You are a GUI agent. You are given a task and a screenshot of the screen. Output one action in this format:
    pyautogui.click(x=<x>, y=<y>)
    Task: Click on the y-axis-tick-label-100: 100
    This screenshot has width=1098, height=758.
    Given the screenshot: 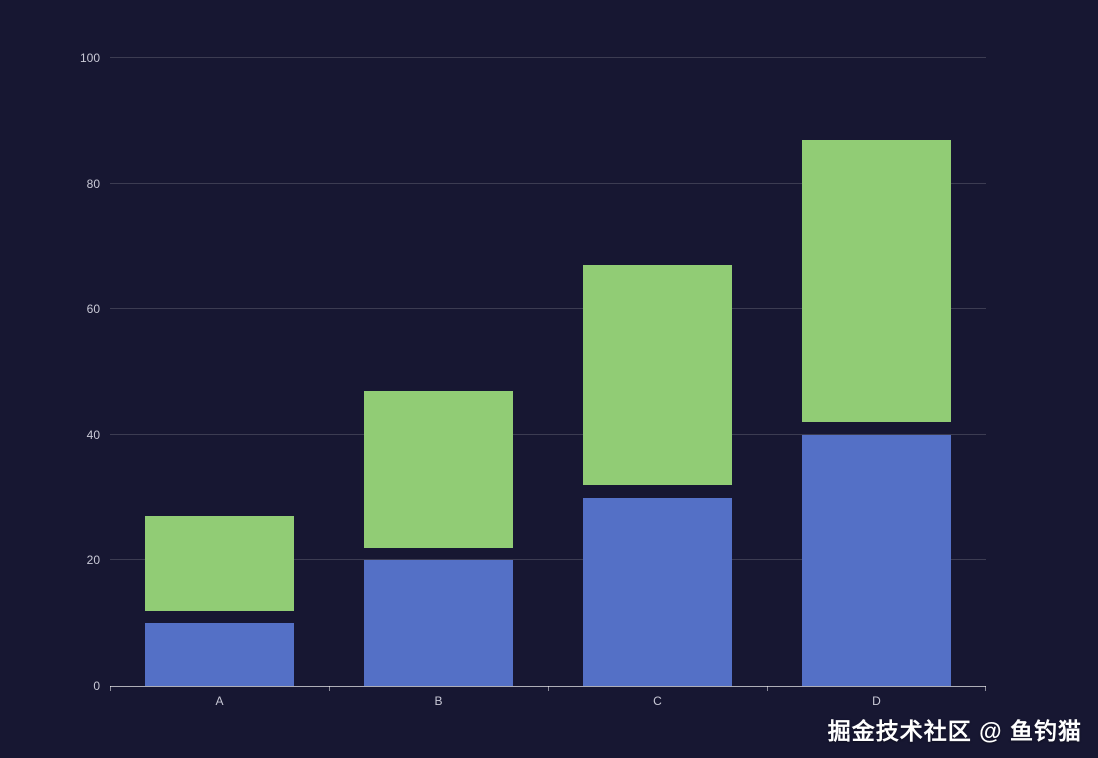 What is the action you would take?
    pyautogui.click(x=89, y=58)
    